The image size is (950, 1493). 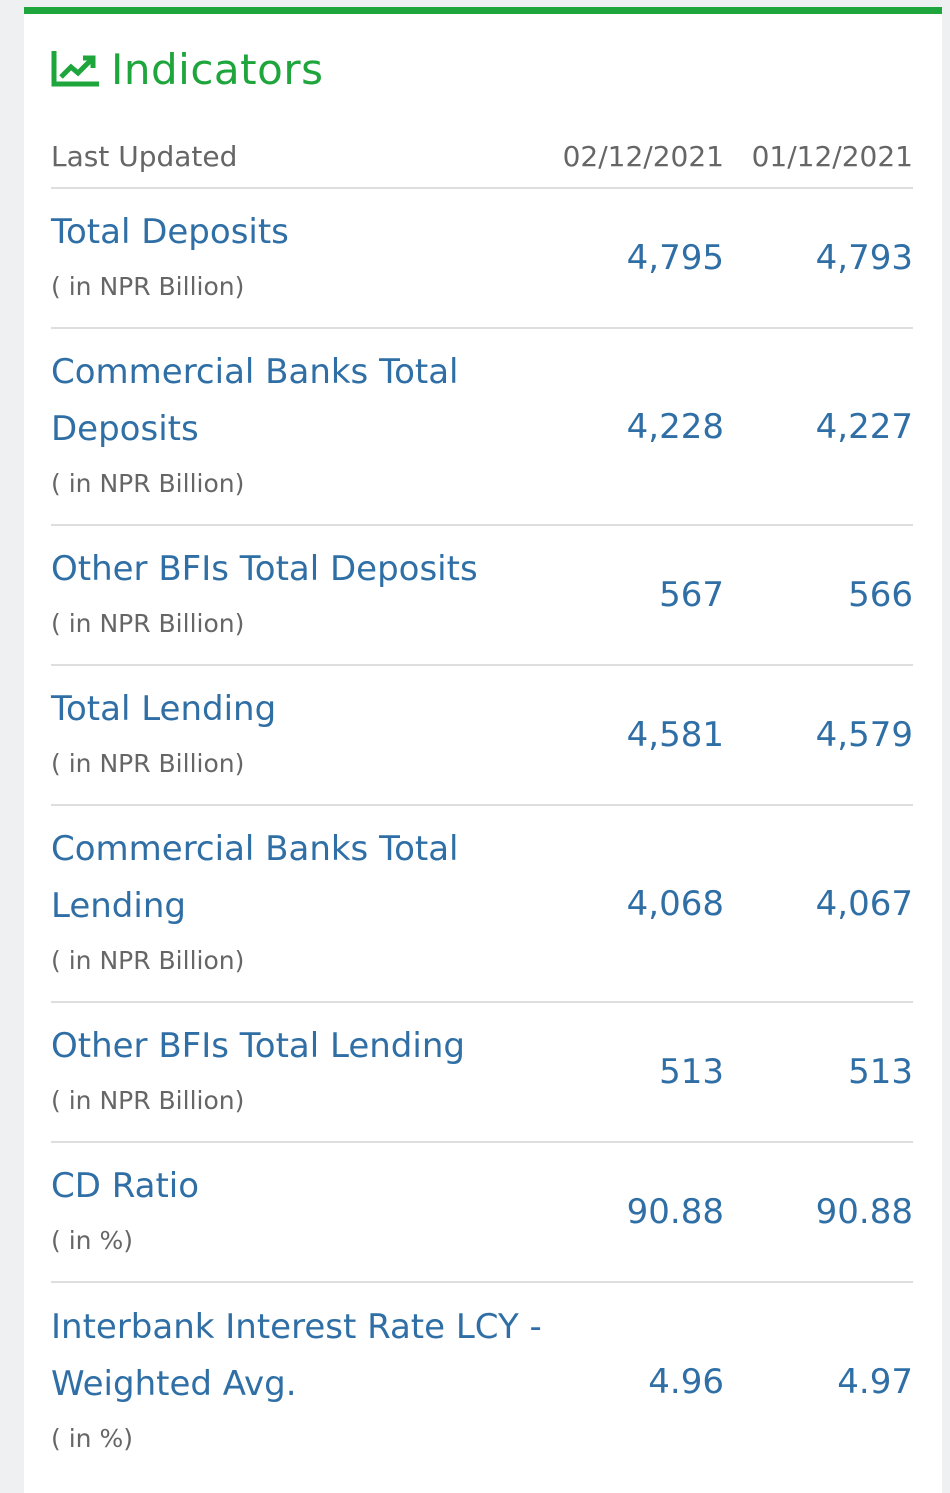 I want to click on panel-title: Indicators, so click(x=217, y=69).